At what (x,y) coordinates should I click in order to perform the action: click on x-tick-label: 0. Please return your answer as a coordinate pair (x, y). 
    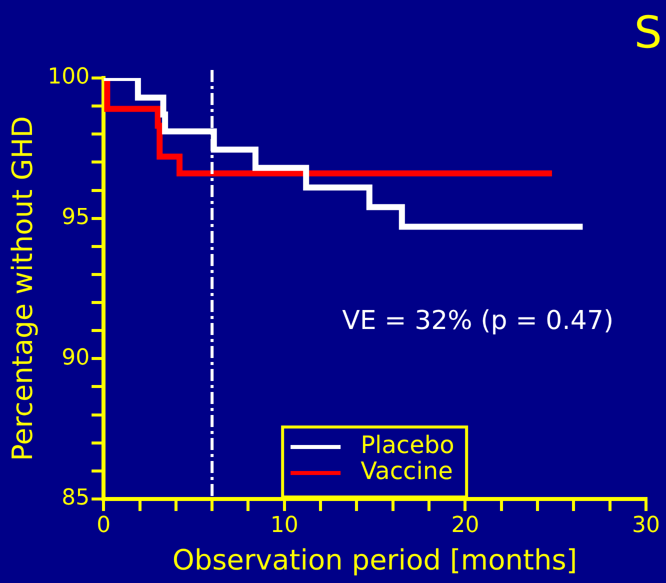
    Looking at the image, I should click on (103, 525).